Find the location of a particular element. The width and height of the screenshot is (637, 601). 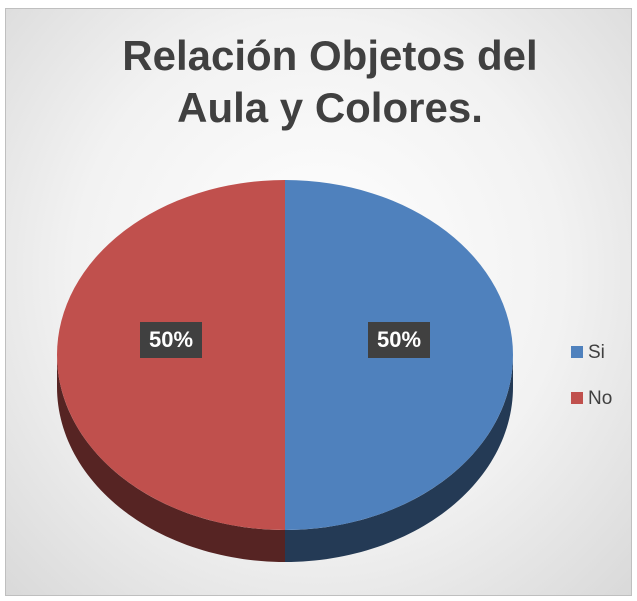

legend-label: Si is located at coordinates (596, 352).